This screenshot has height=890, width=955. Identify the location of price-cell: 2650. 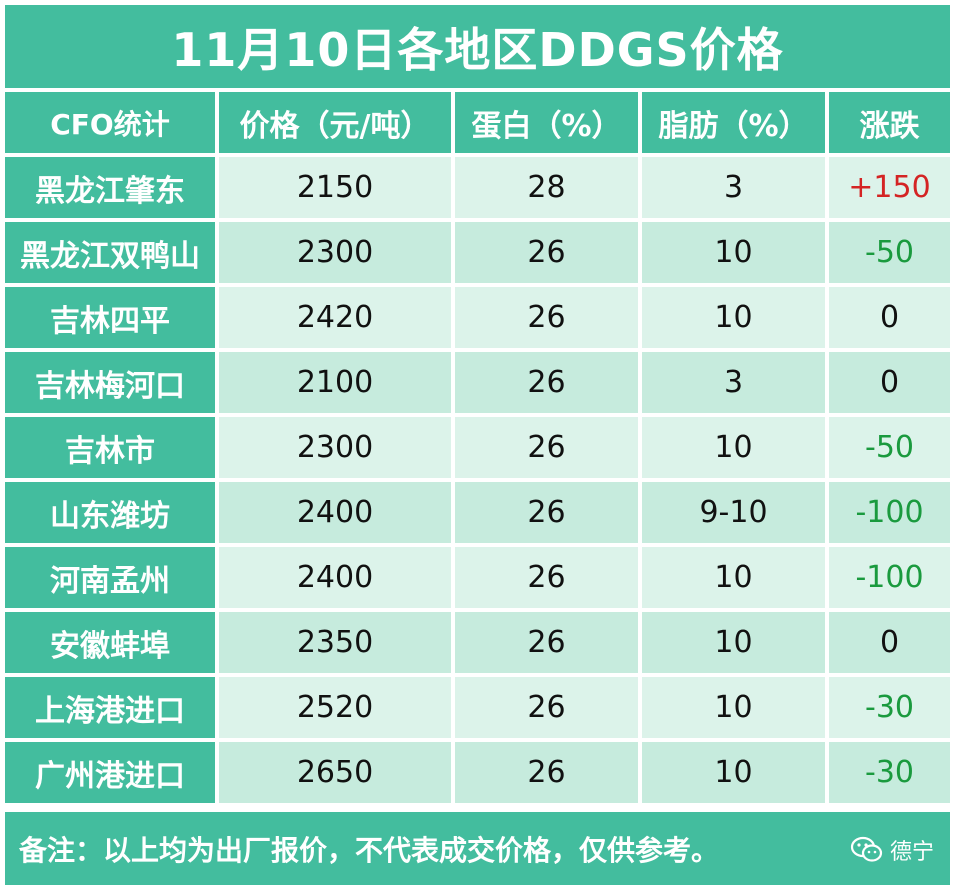
(335, 772).